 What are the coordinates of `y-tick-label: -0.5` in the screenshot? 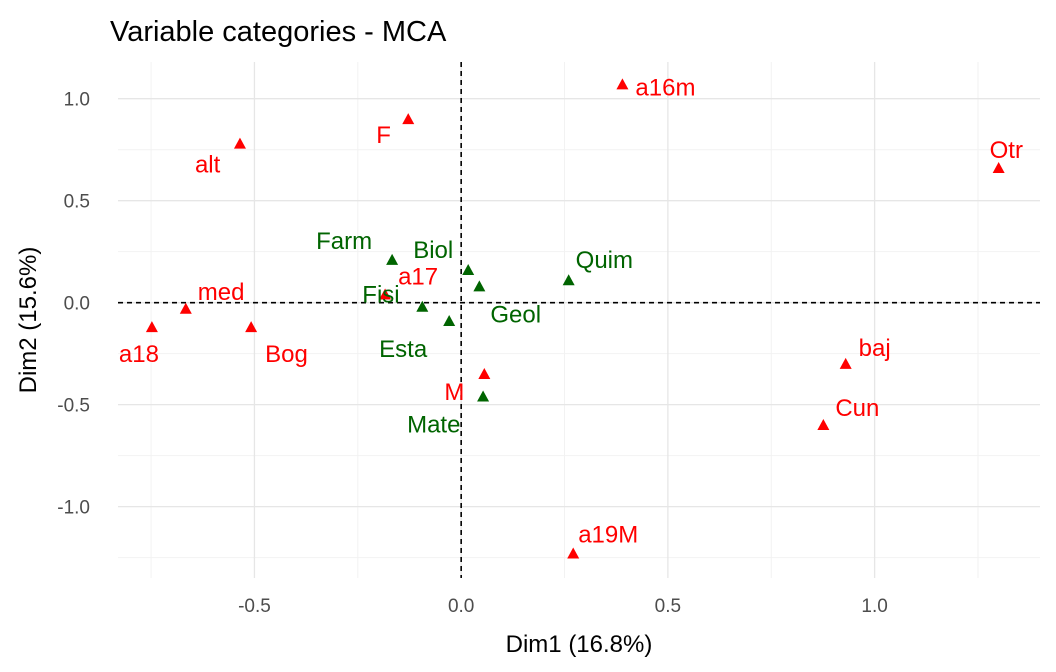 It's located at (73, 406).